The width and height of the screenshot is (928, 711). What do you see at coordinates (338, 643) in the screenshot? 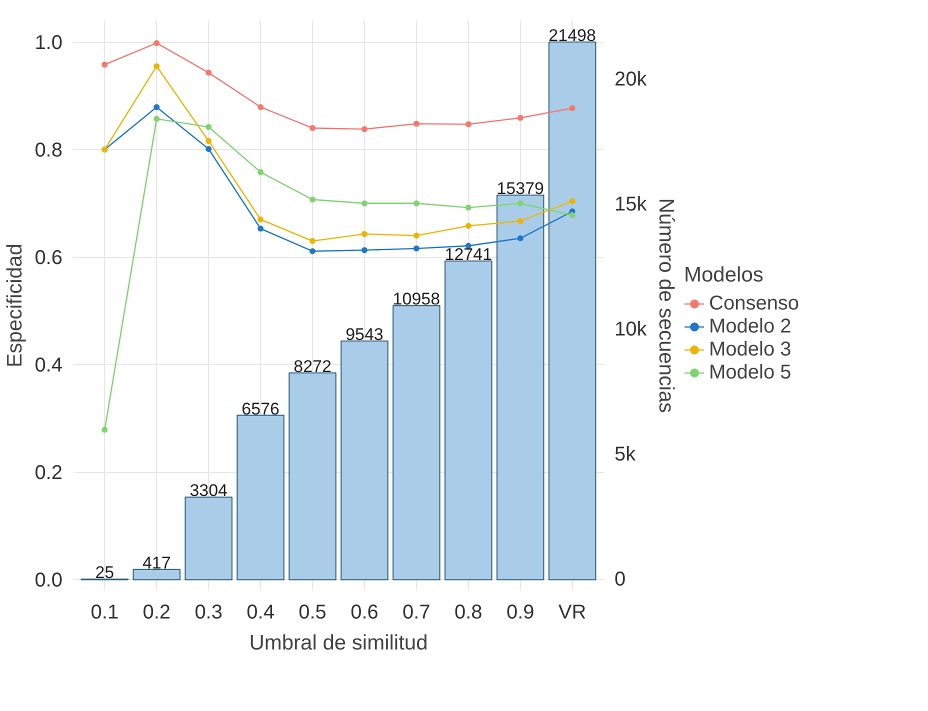
I see `x-axis-title: Umbral de similitud` at bounding box center [338, 643].